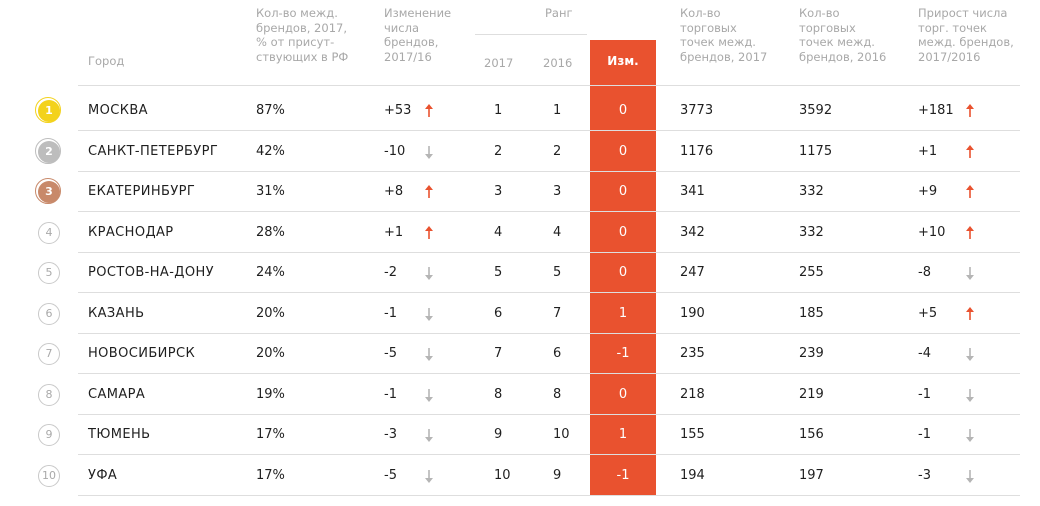 Image resolution: width=1040 pixels, height=506 pixels. I want to click on header-divider, so click(549, 85).